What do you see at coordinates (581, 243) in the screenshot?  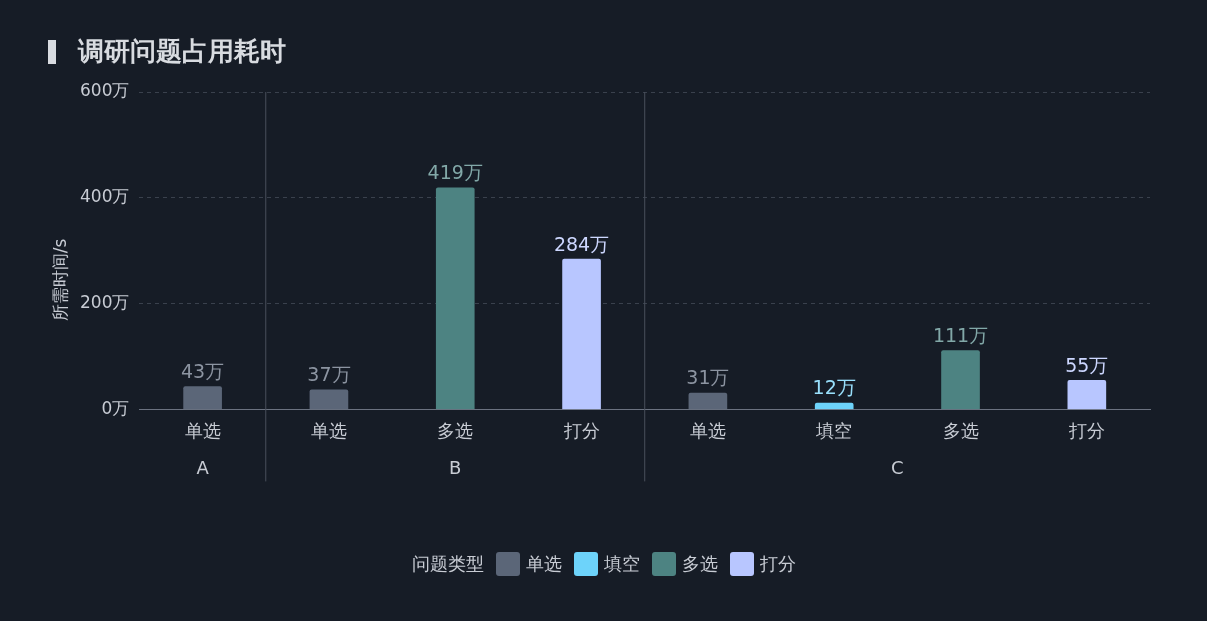 I see `data-label: 284万` at bounding box center [581, 243].